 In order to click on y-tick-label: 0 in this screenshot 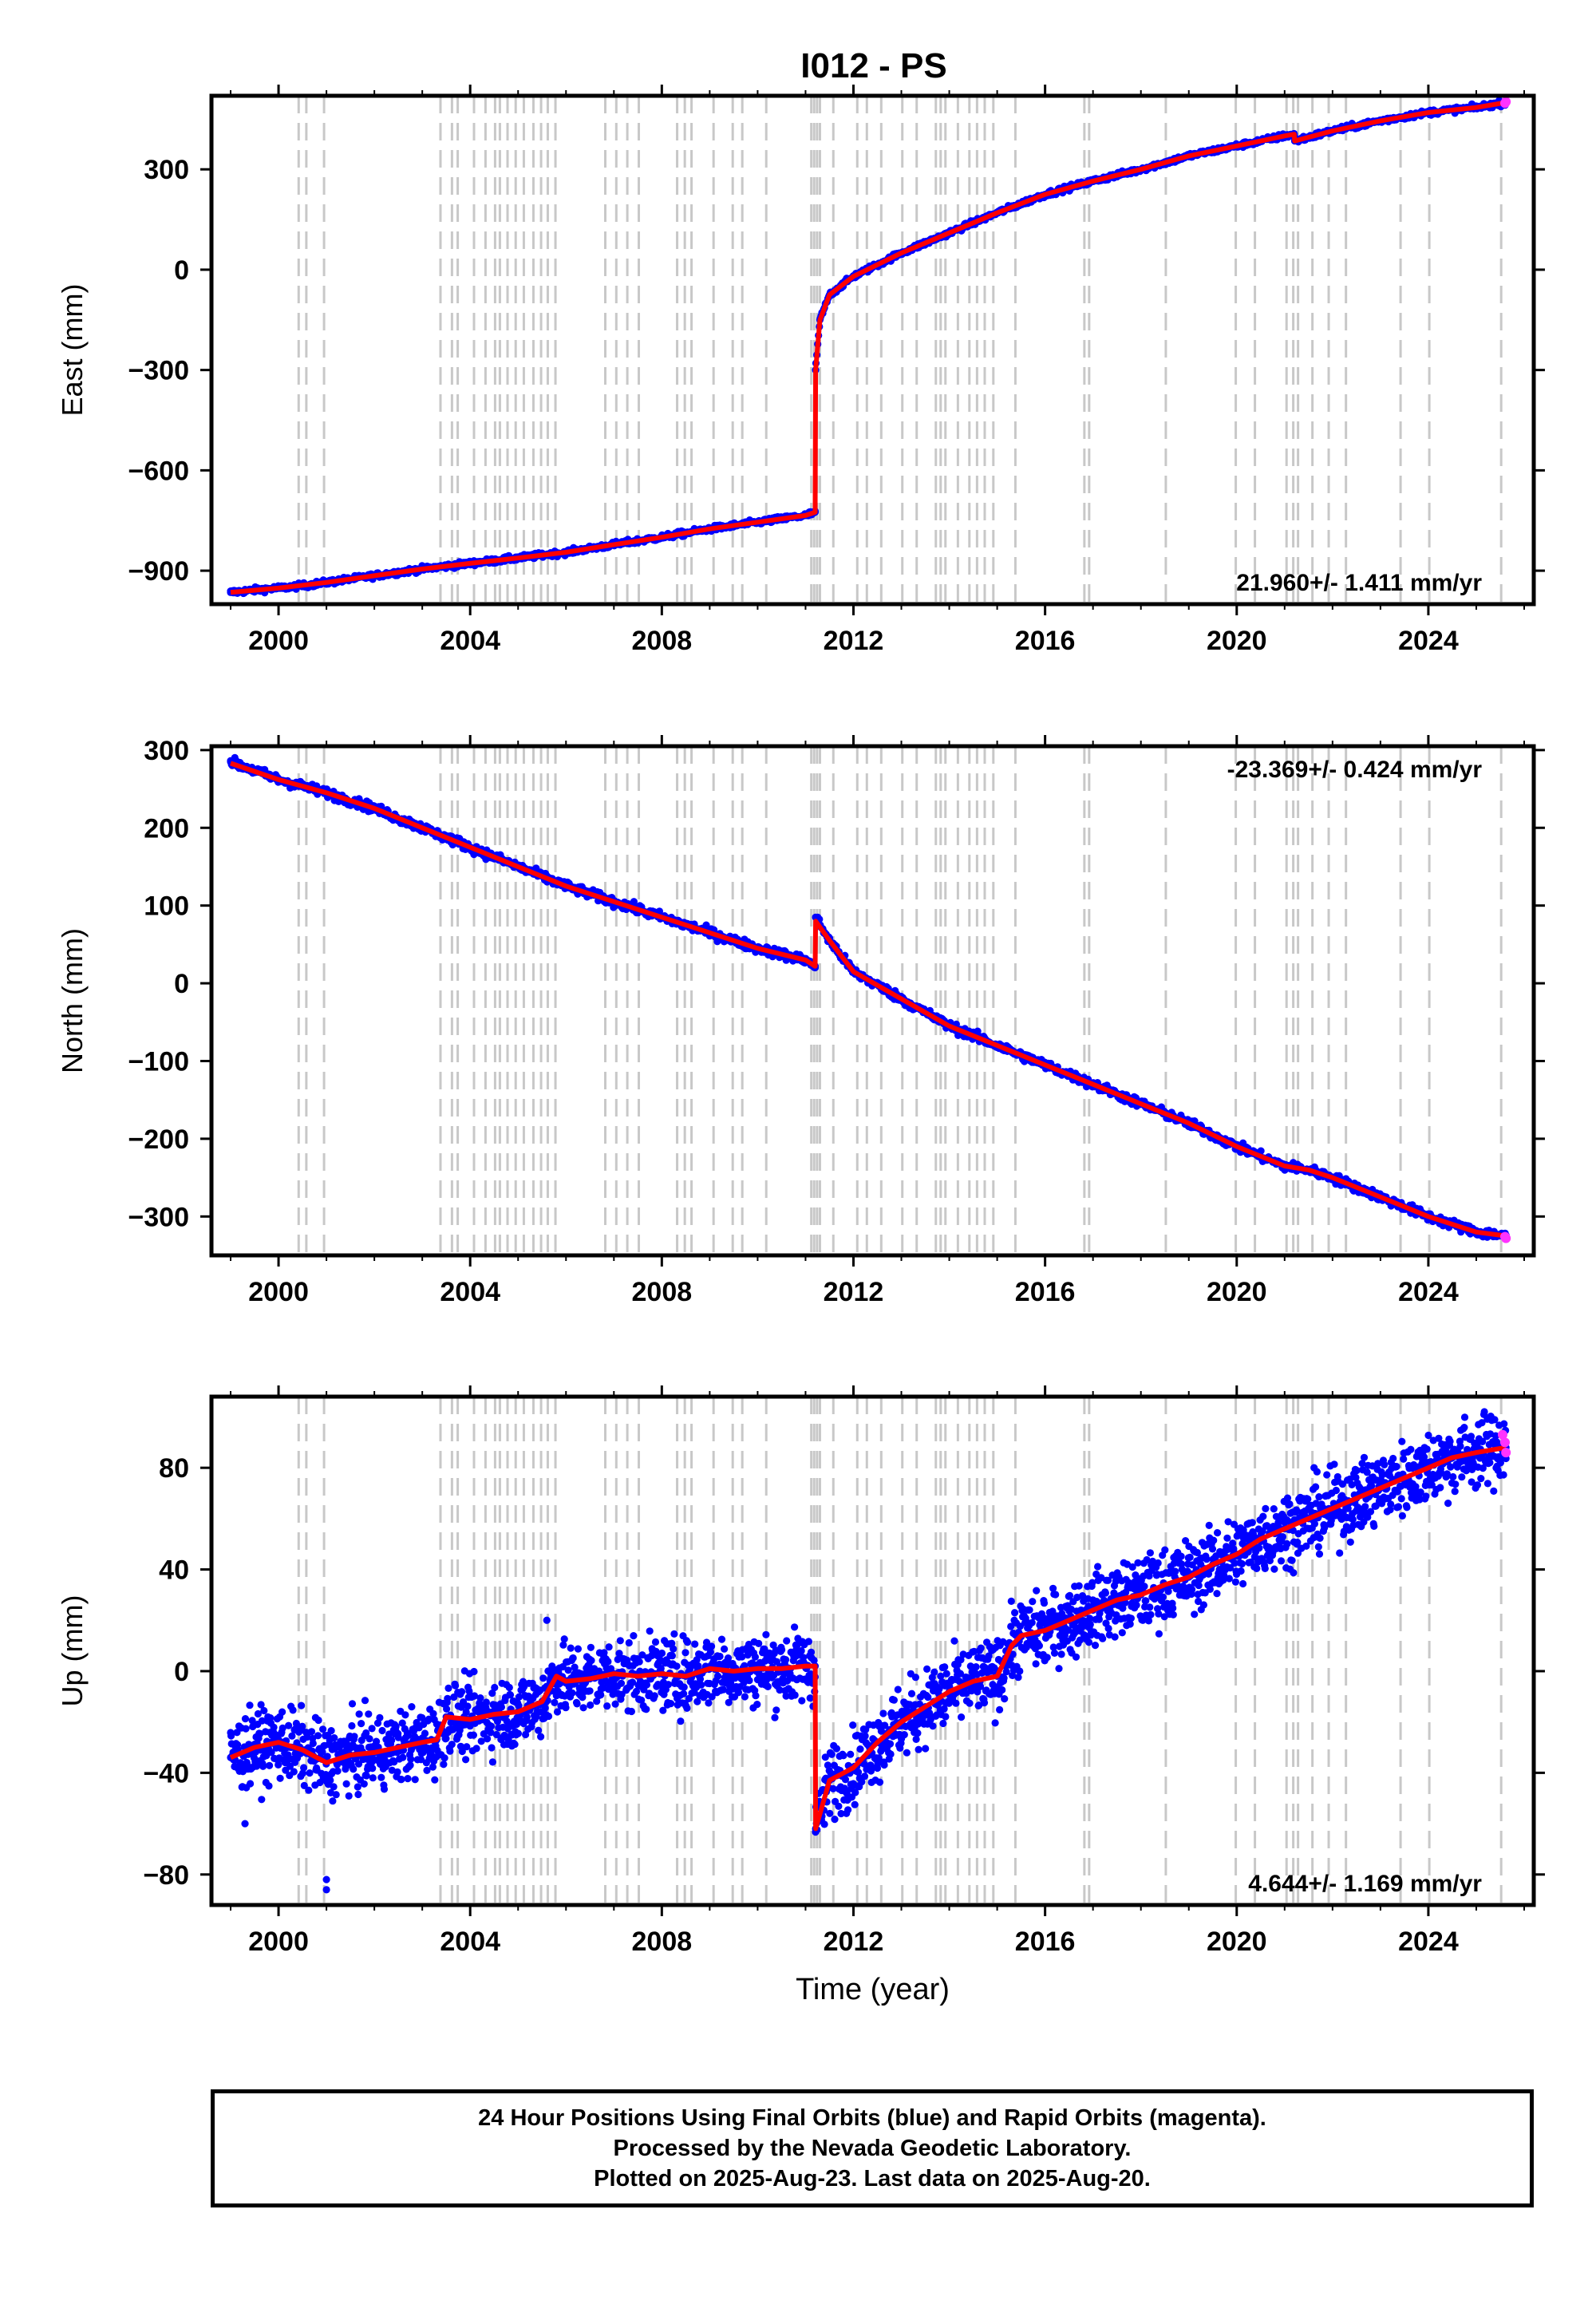, I will do `click(181, 270)`.